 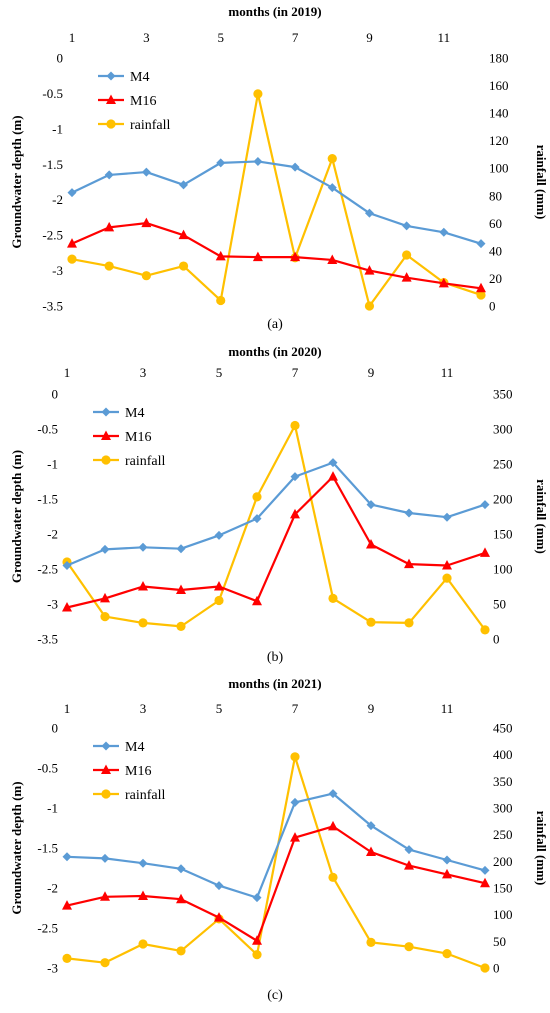 I want to click on y2-tick-label: 180, so click(x=499, y=58).